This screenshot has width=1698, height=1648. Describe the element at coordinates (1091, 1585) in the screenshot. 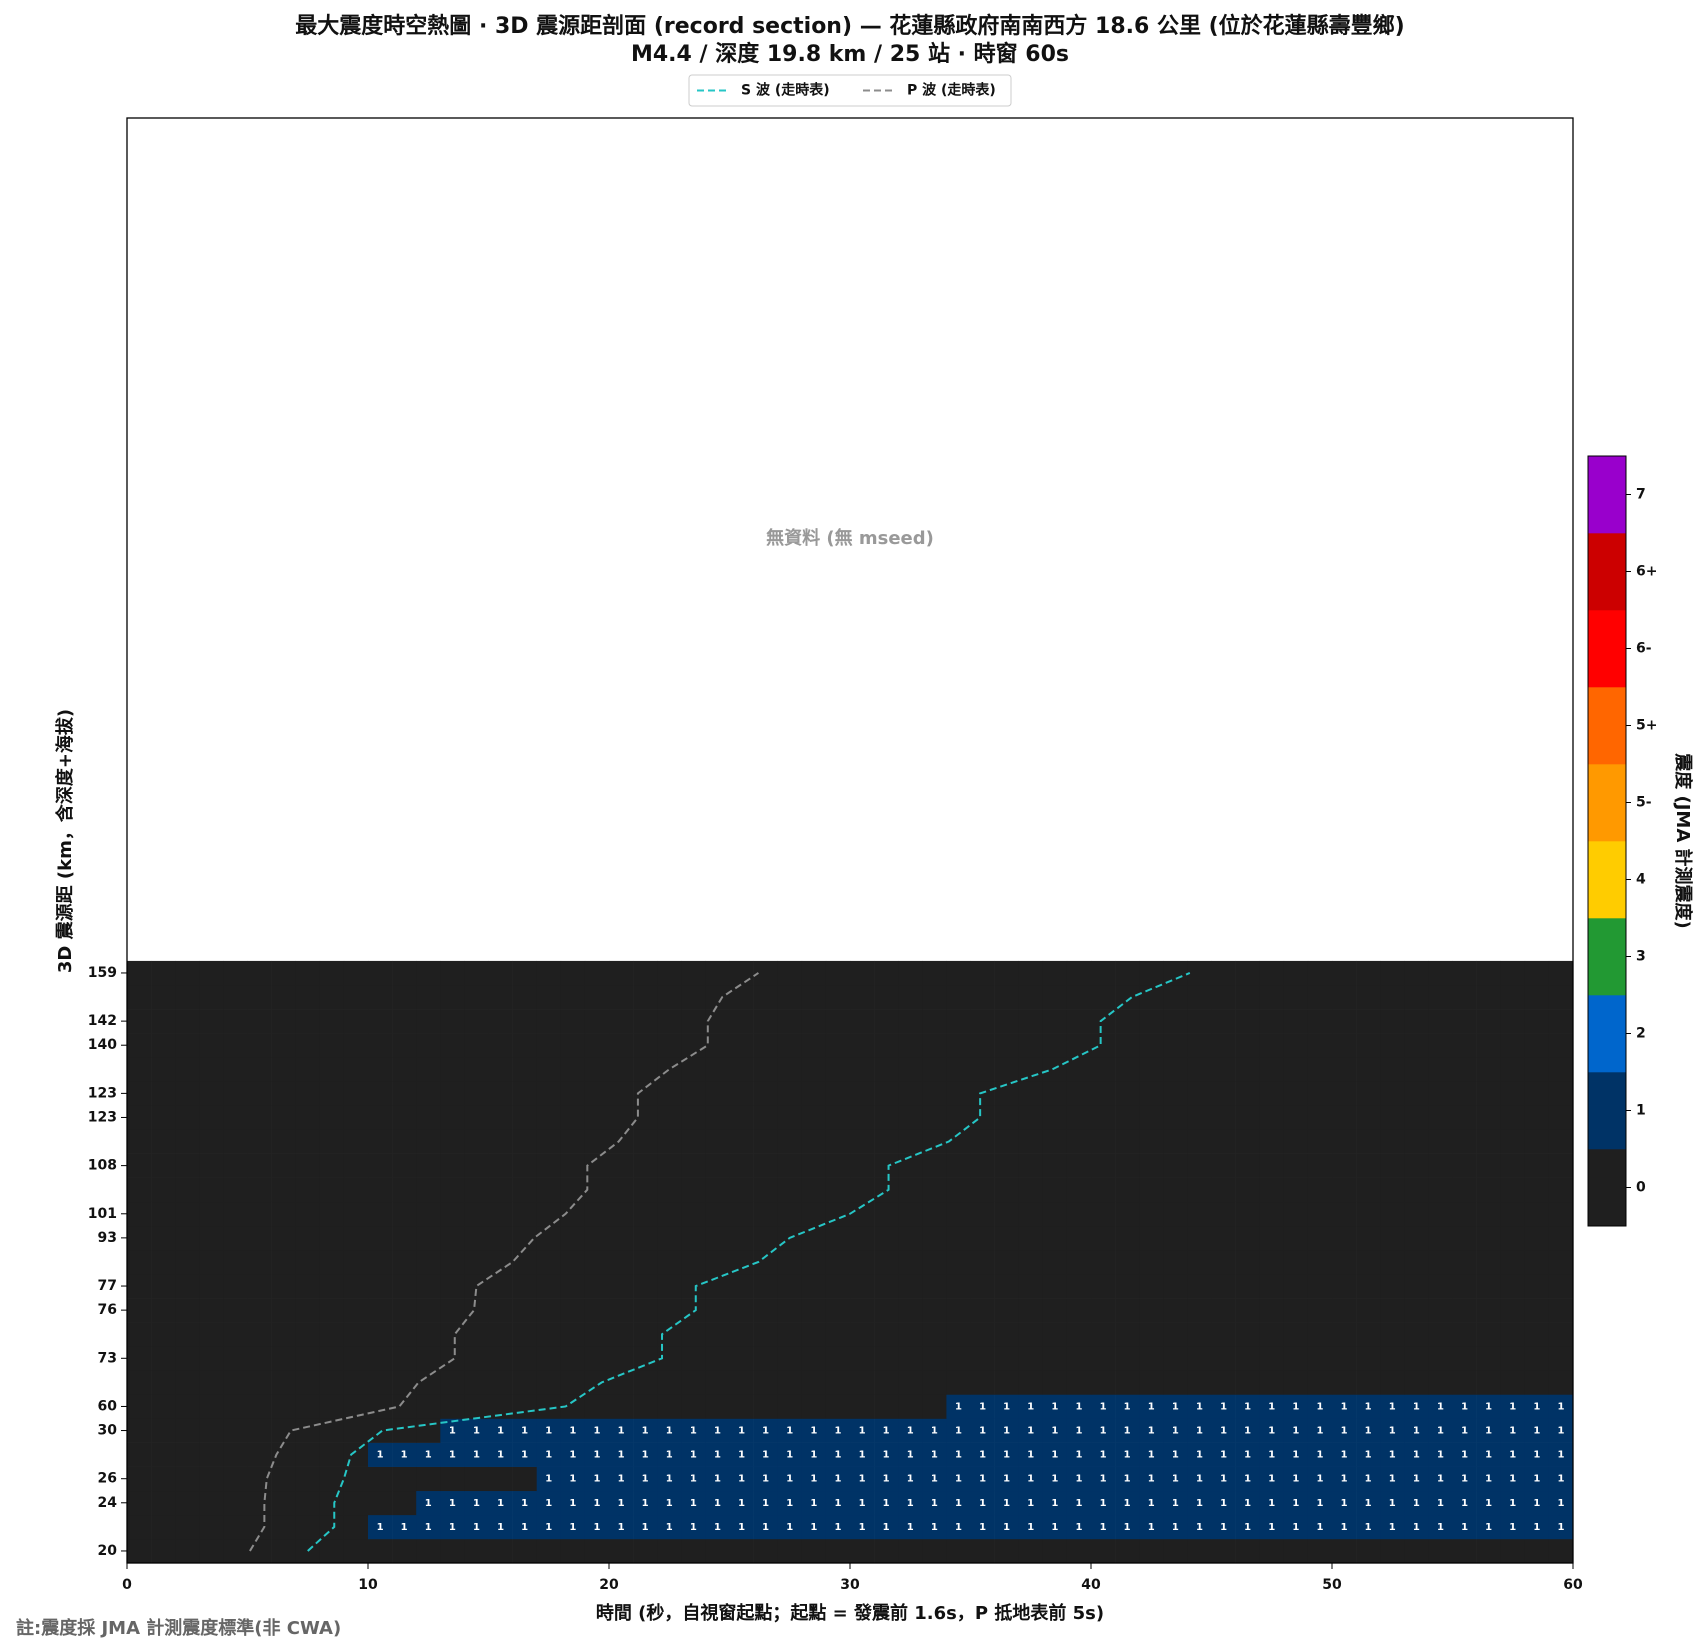

I see `x-tick-label: 40` at that location.